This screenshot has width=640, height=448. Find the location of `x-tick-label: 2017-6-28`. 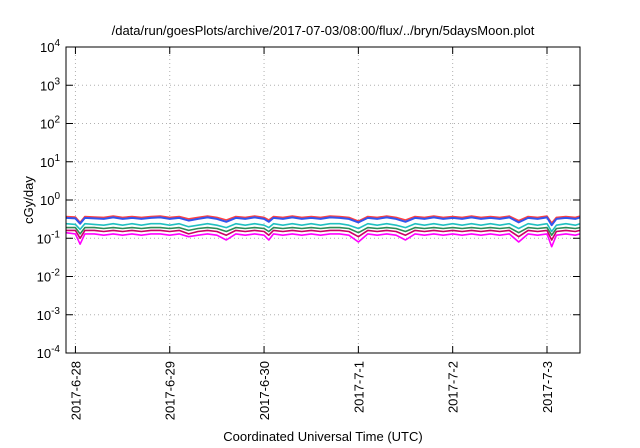

x-tick-label: 2017-6-28 is located at coordinates (75, 390).